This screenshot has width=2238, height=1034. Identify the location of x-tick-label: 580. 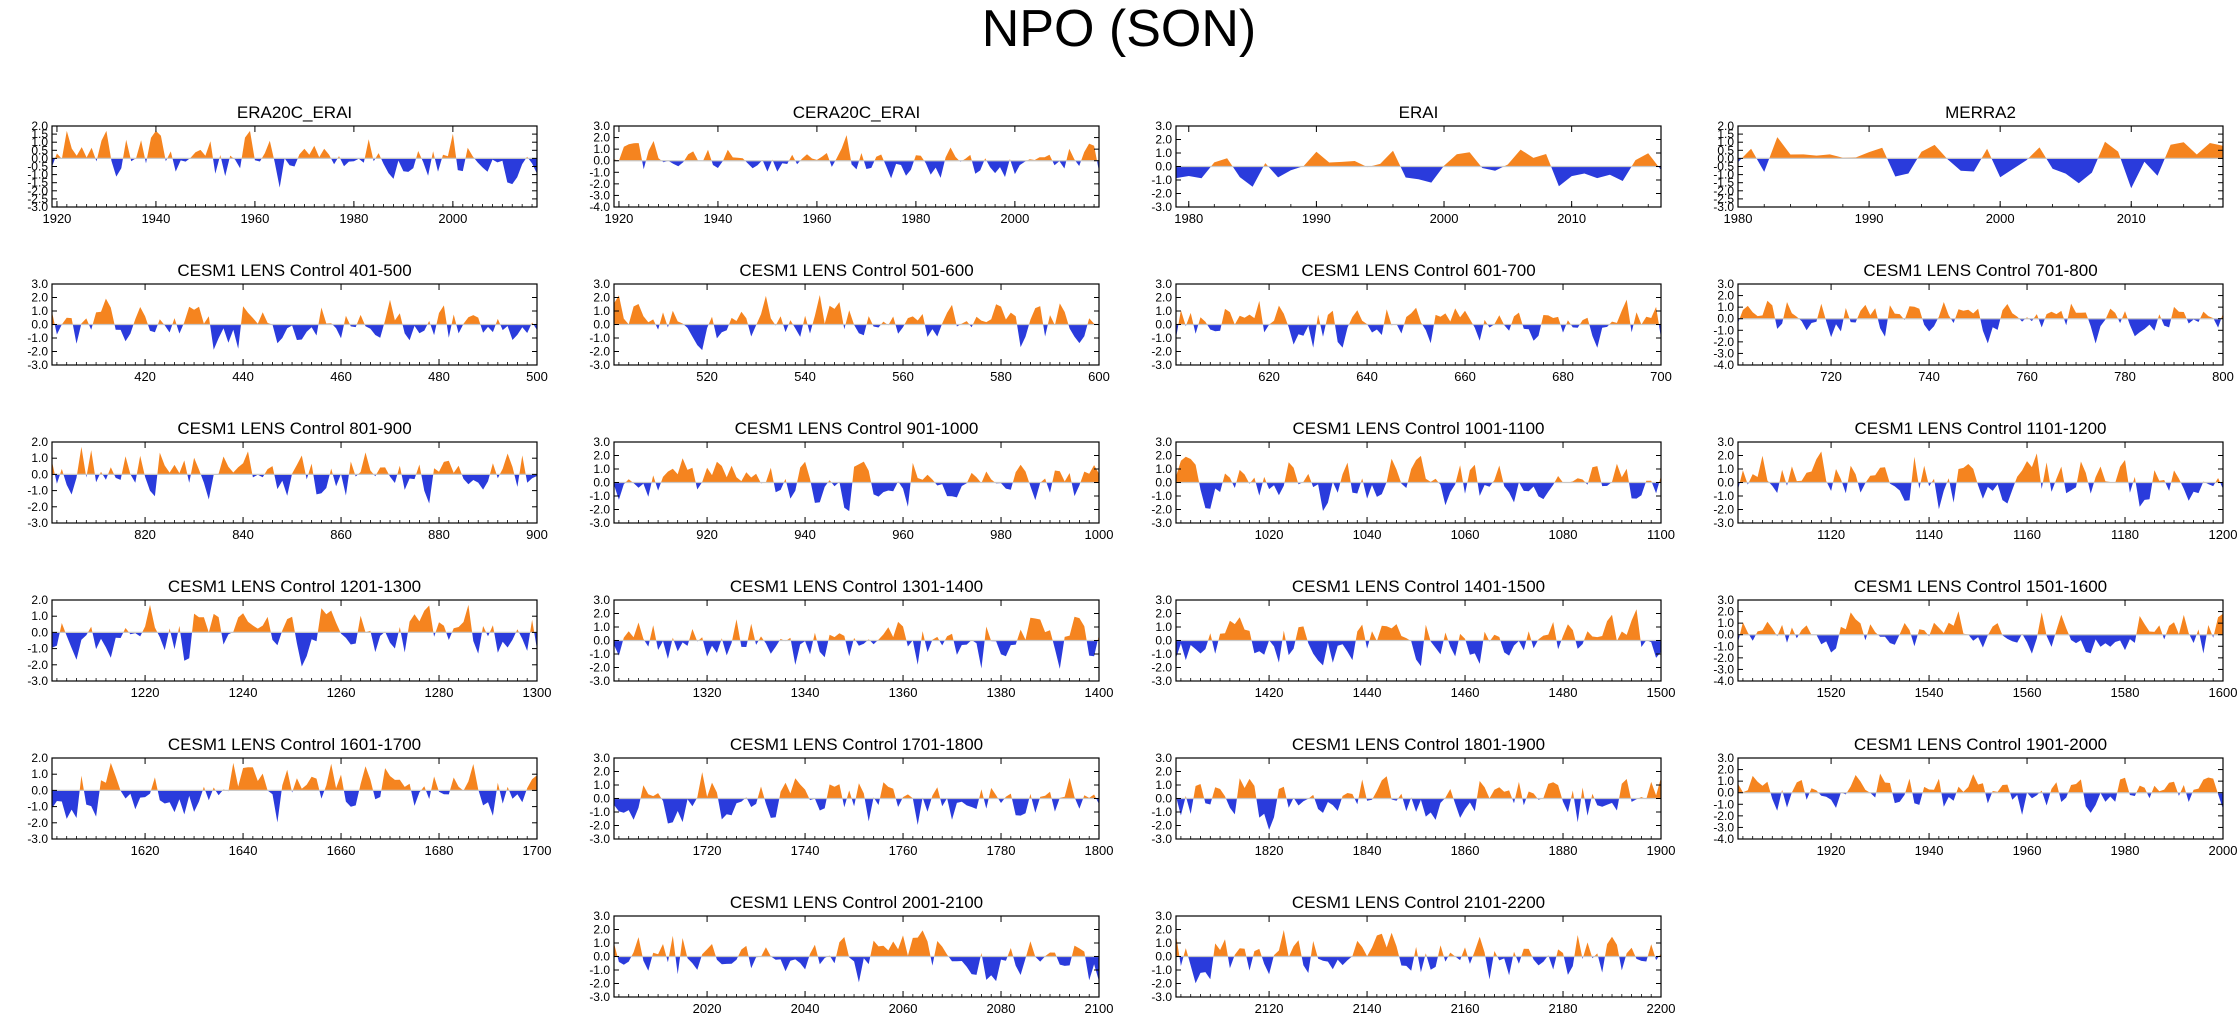
(1001, 376).